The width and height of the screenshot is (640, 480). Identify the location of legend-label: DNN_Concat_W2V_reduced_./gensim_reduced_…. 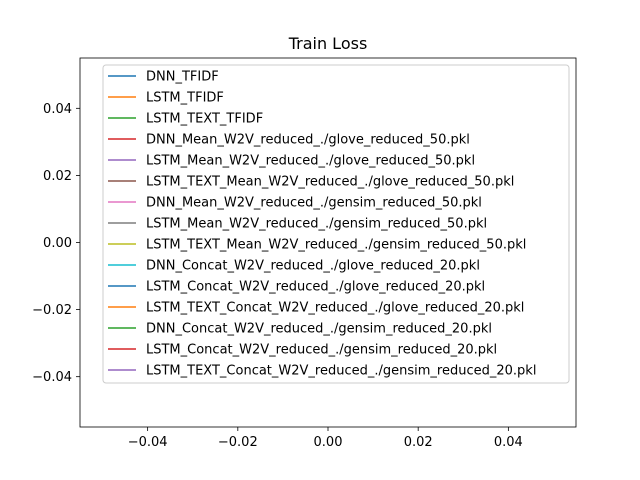
(319, 329).